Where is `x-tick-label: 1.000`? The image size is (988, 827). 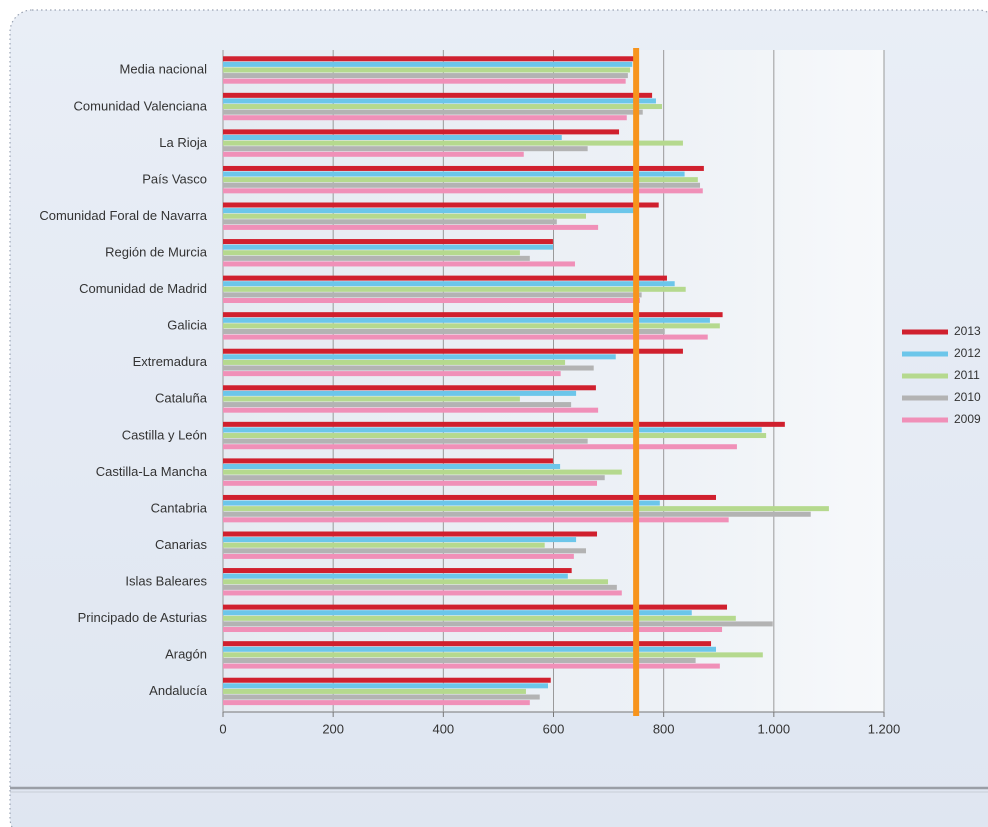 x-tick-label: 1.000 is located at coordinates (774, 728).